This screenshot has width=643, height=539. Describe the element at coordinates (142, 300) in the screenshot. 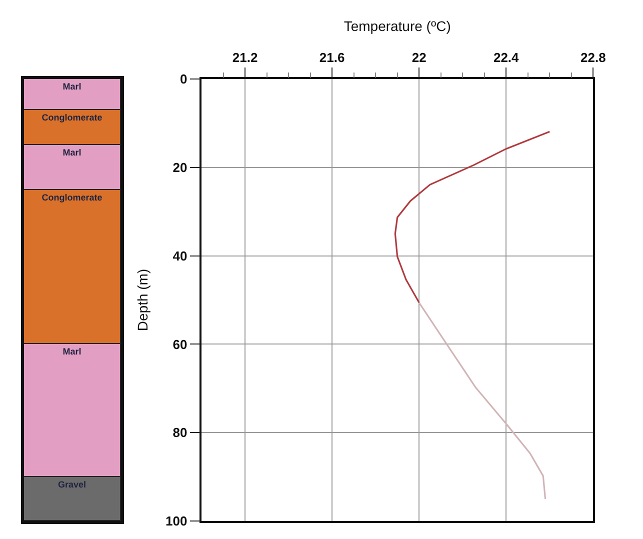

I see `y-axis-title: Depth (m)` at that location.